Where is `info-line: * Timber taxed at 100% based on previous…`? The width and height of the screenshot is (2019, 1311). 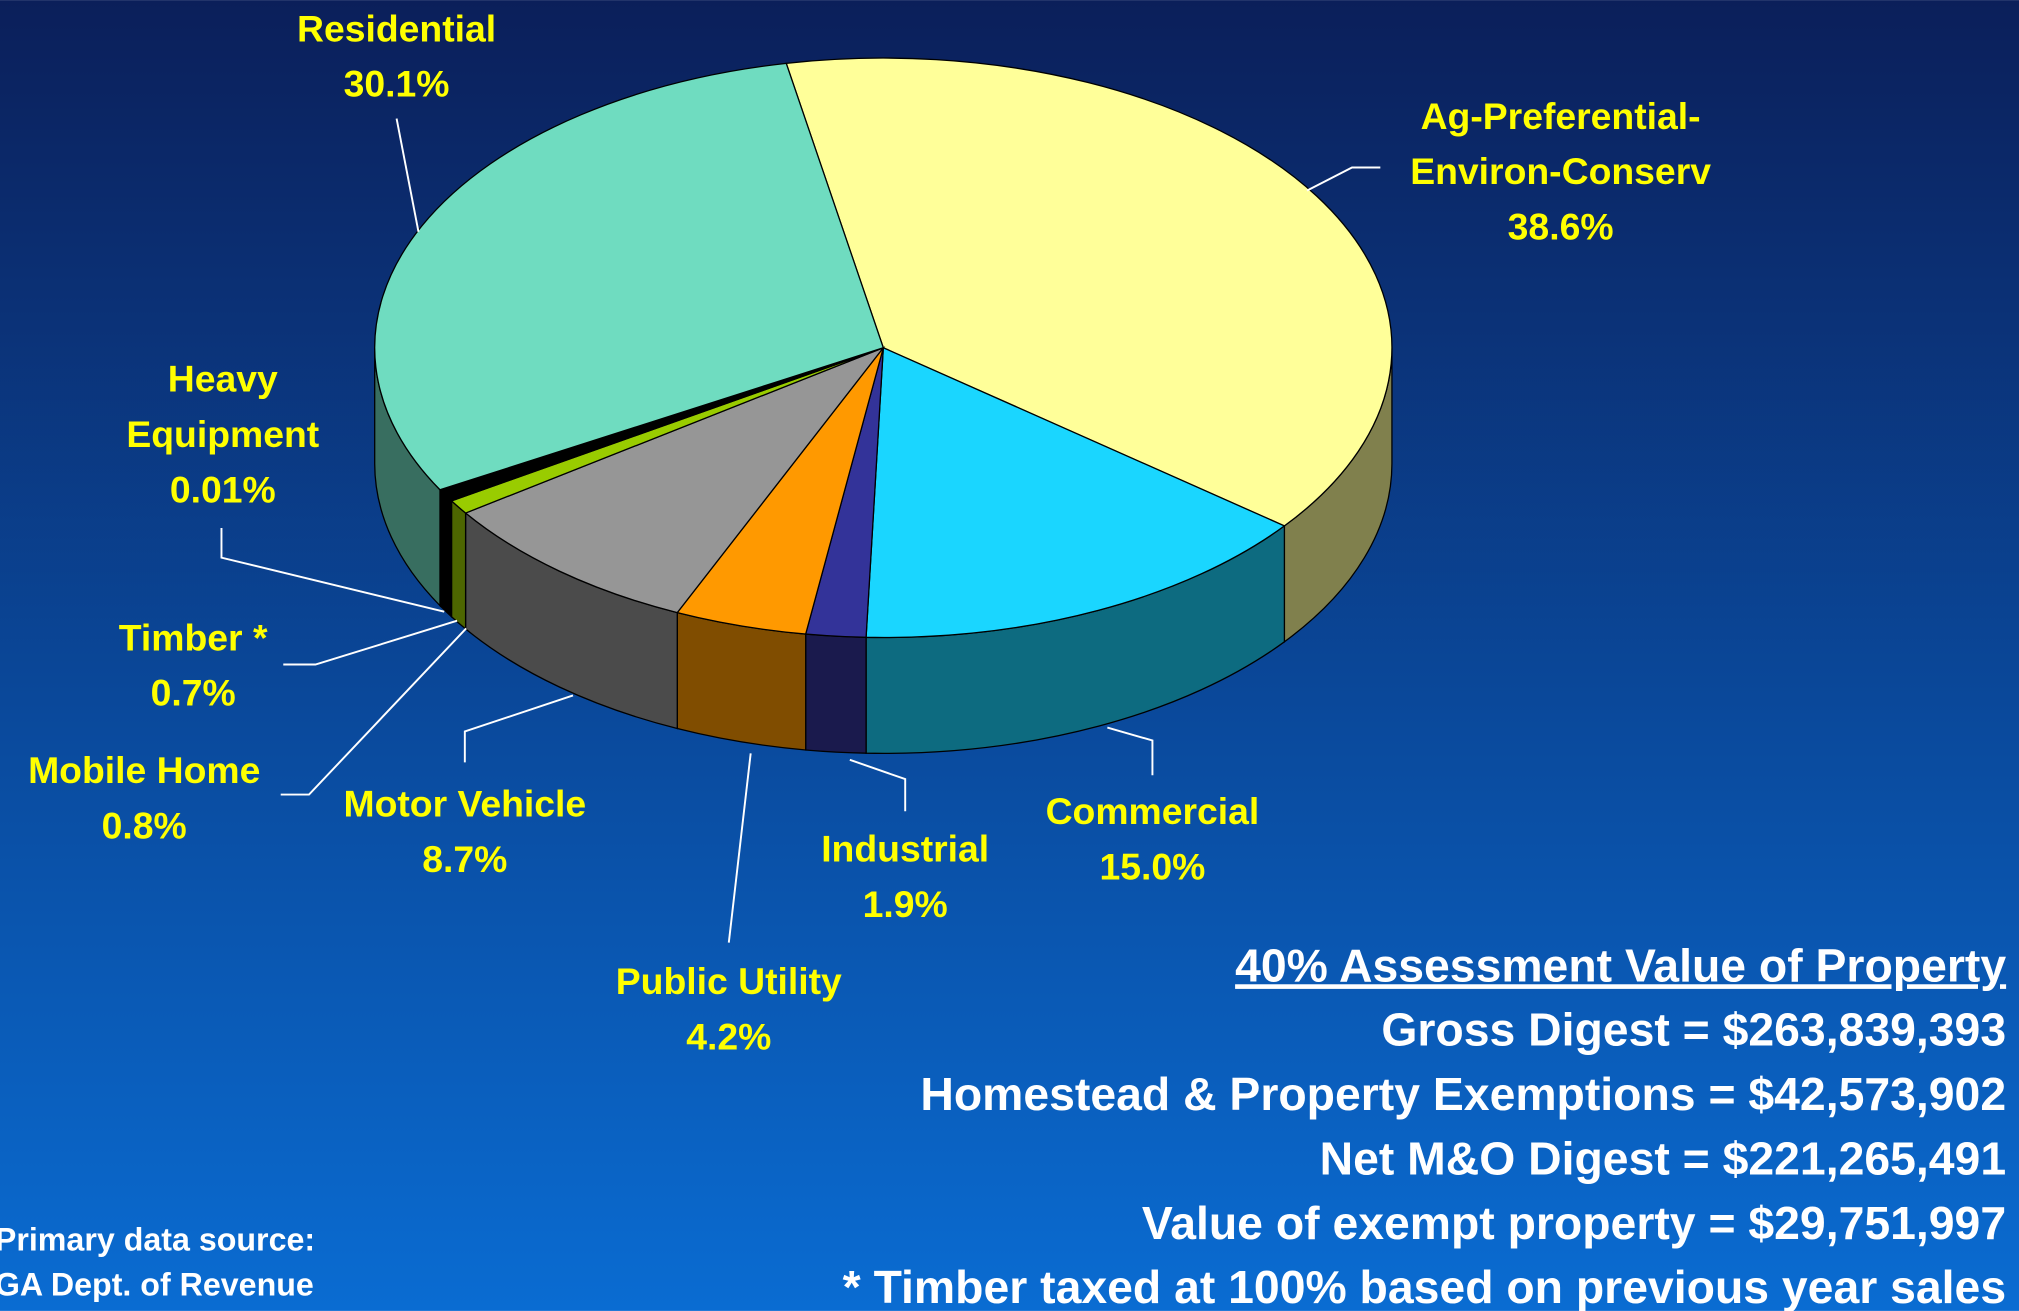
info-line: * Timber taxed at 100% based on previous… is located at coordinates (1424, 1286).